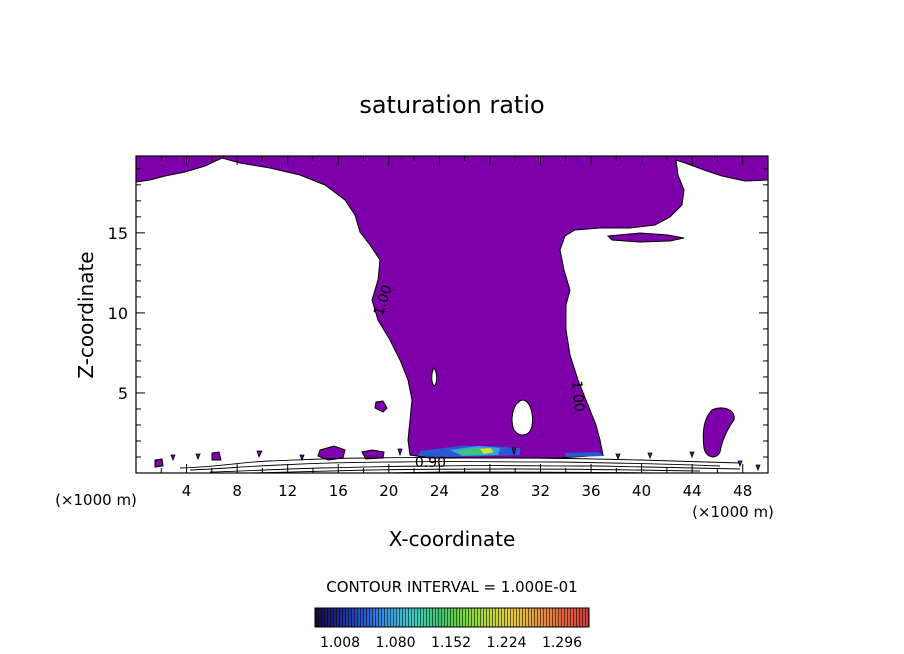 The image size is (904, 654). What do you see at coordinates (585, 454) in the screenshot?
I see `high-saturation-band-blue-right` at bounding box center [585, 454].